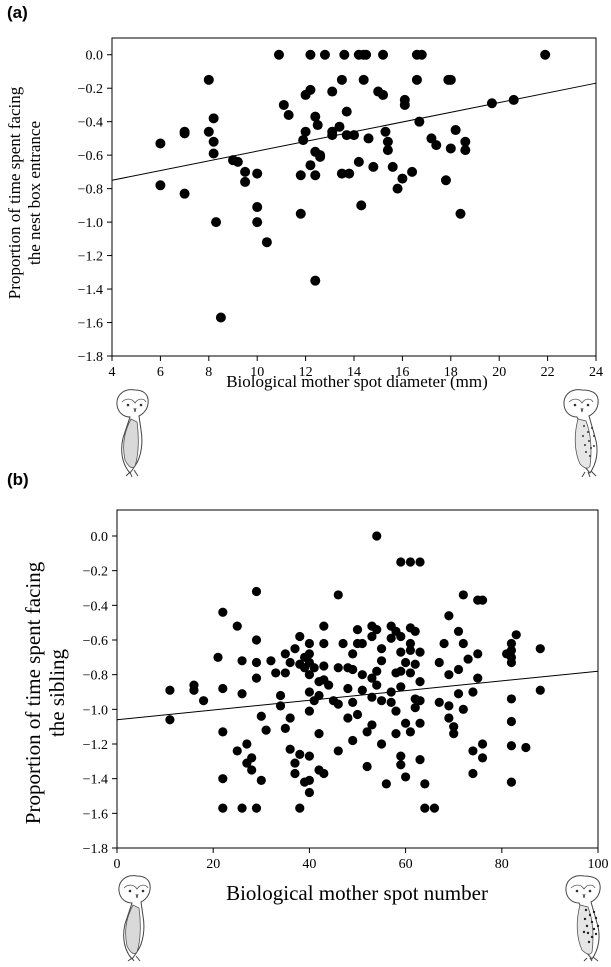 This screenshot has height=967, width=611. I want to click on x-tick-label: 80, so click(502, 864).